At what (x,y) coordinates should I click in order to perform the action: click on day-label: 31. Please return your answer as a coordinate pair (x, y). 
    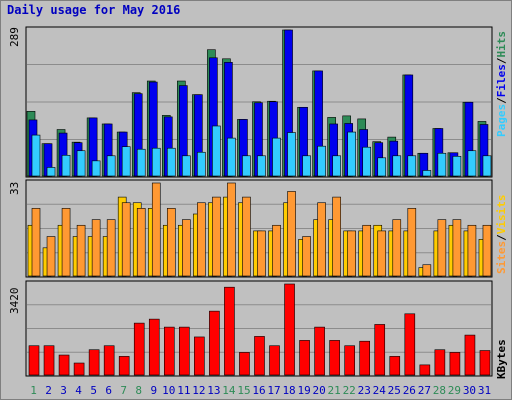
    Looking at the image, I should click on (484, 390).